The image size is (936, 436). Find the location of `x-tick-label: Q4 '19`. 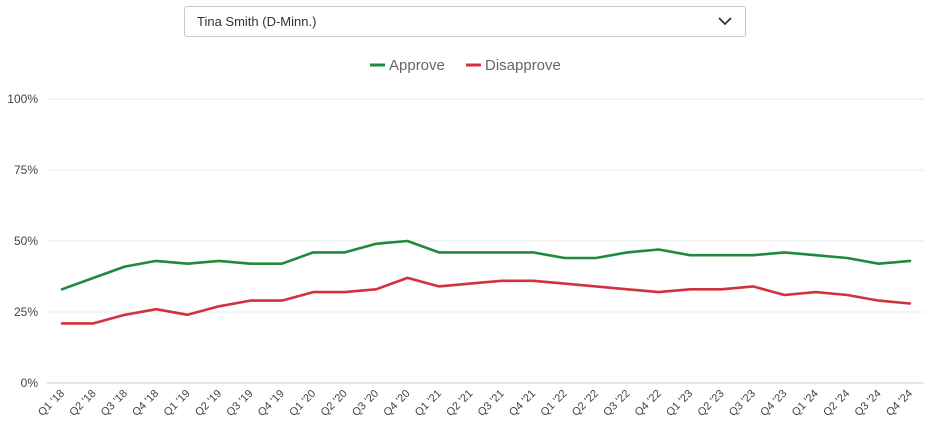

x-tick-label: Q4 '19 is located at coordinates (271, 403).